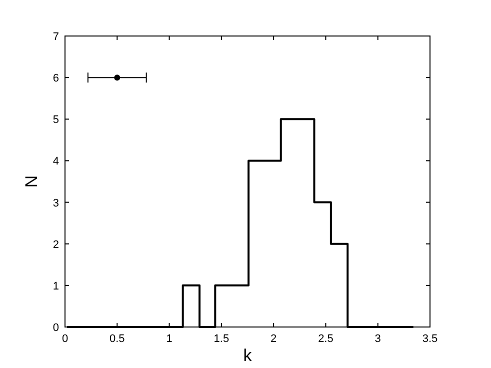  I want to click on y-tick-label: 2, so click(55, 244).